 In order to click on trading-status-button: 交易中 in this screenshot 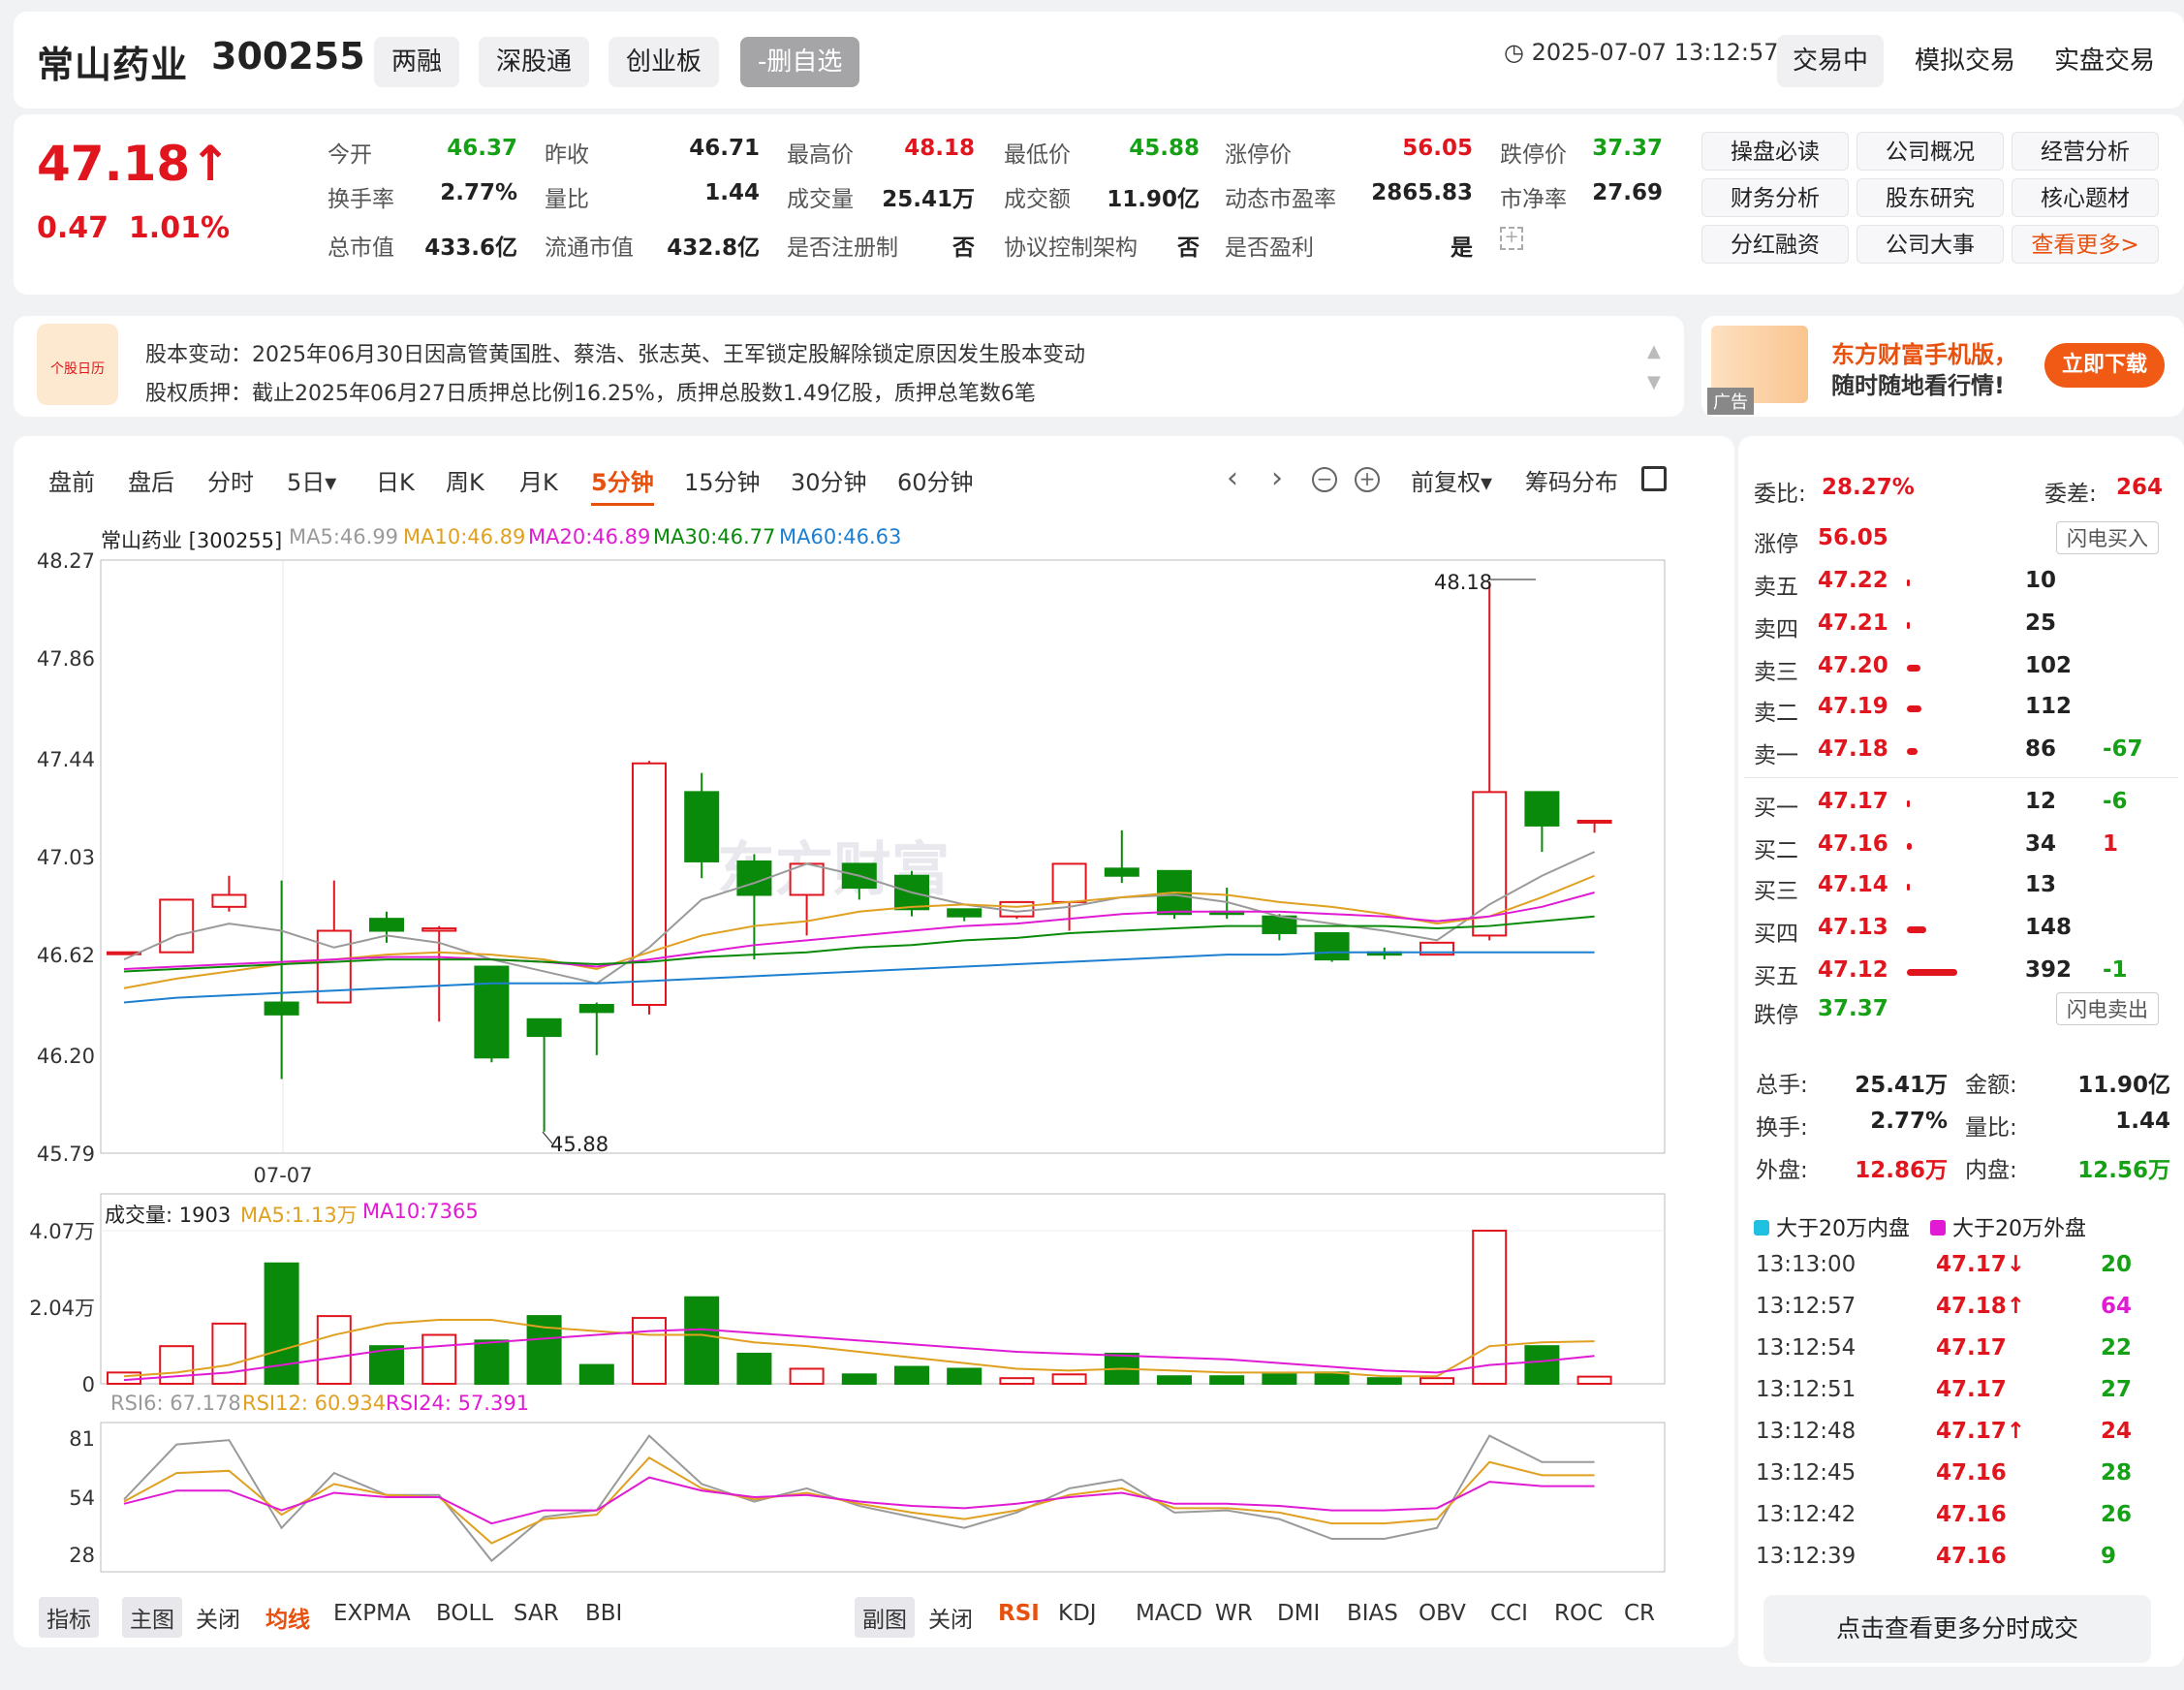, I will do `click(1831, 61)`.